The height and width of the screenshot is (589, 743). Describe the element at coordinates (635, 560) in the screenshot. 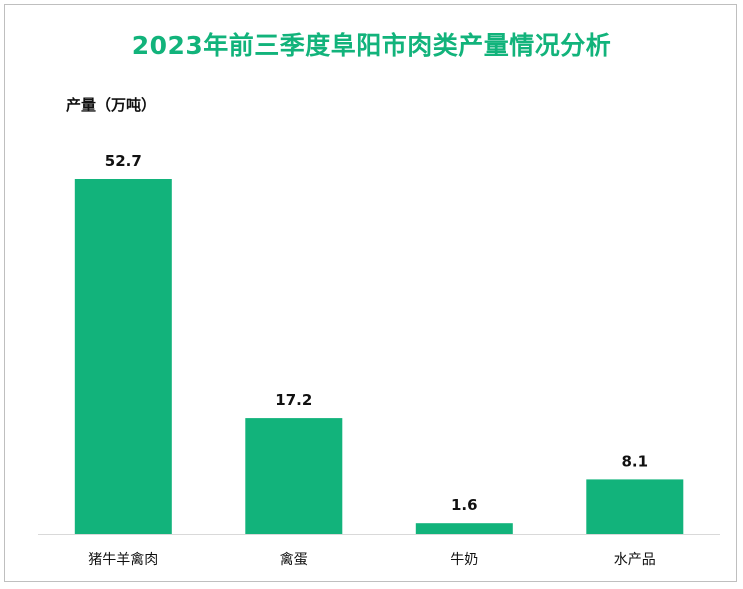

I see `x-tick-label: 水产品` at that location.